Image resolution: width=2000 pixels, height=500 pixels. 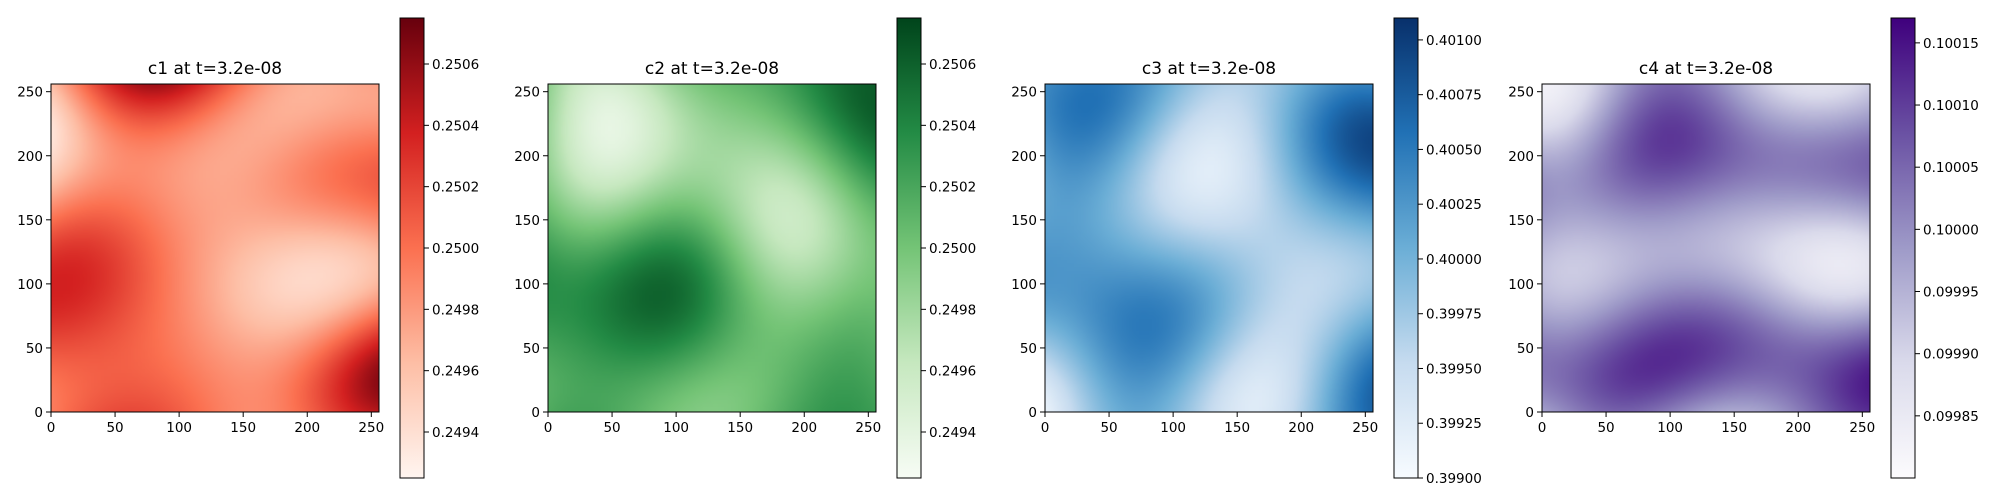 I want to click on subplot-title: c1 at t=3.2e-08, so click(x=215, y=69).